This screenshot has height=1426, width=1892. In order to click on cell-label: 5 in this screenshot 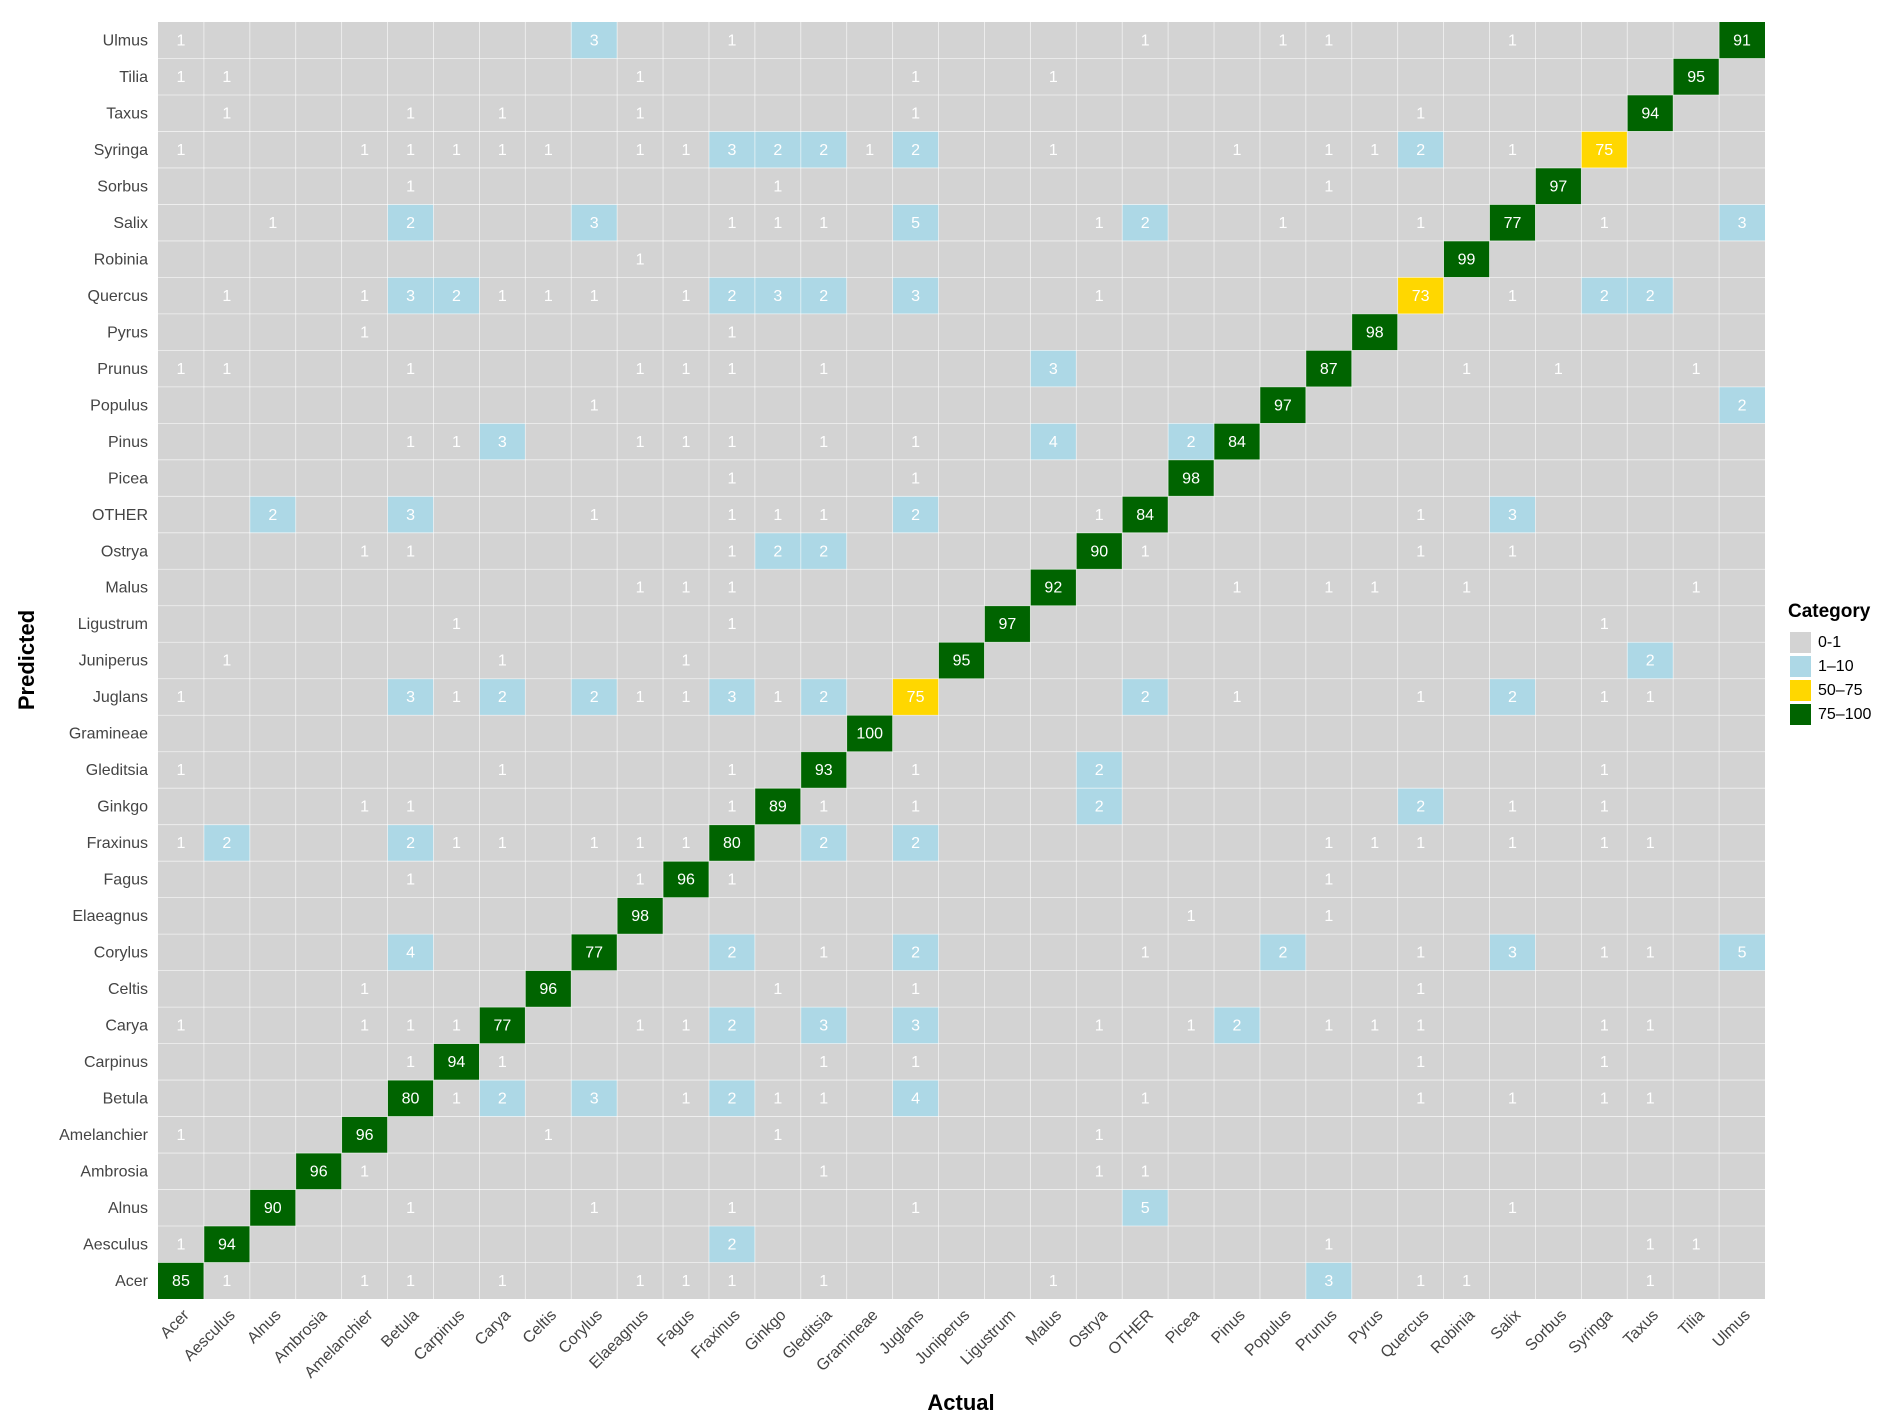, I will do `click(915, 223)`.